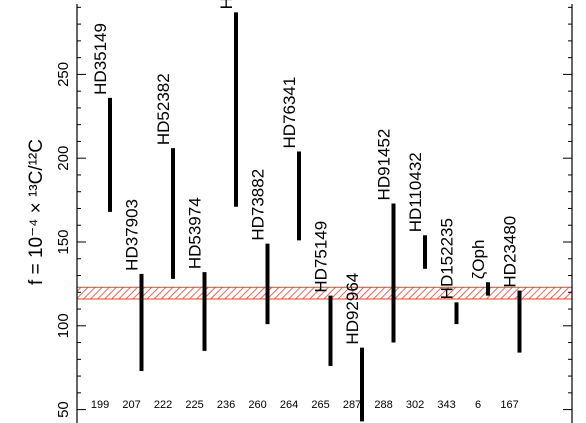 This screenshot has width=586, height=423. Describe the element at coordinates (289, 405) in the screenshot. I see `star-number-label: 264` at that location.